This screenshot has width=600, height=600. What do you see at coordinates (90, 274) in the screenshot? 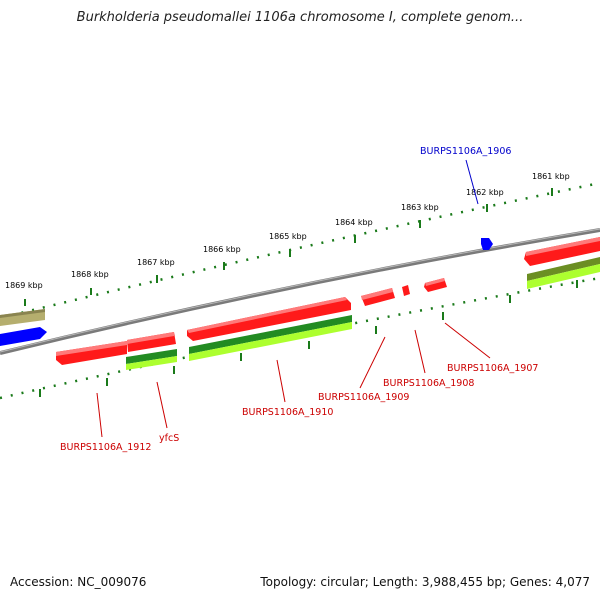
I see `kbp-label-1868: 1868 kbp` at bounding box center [90, 274].